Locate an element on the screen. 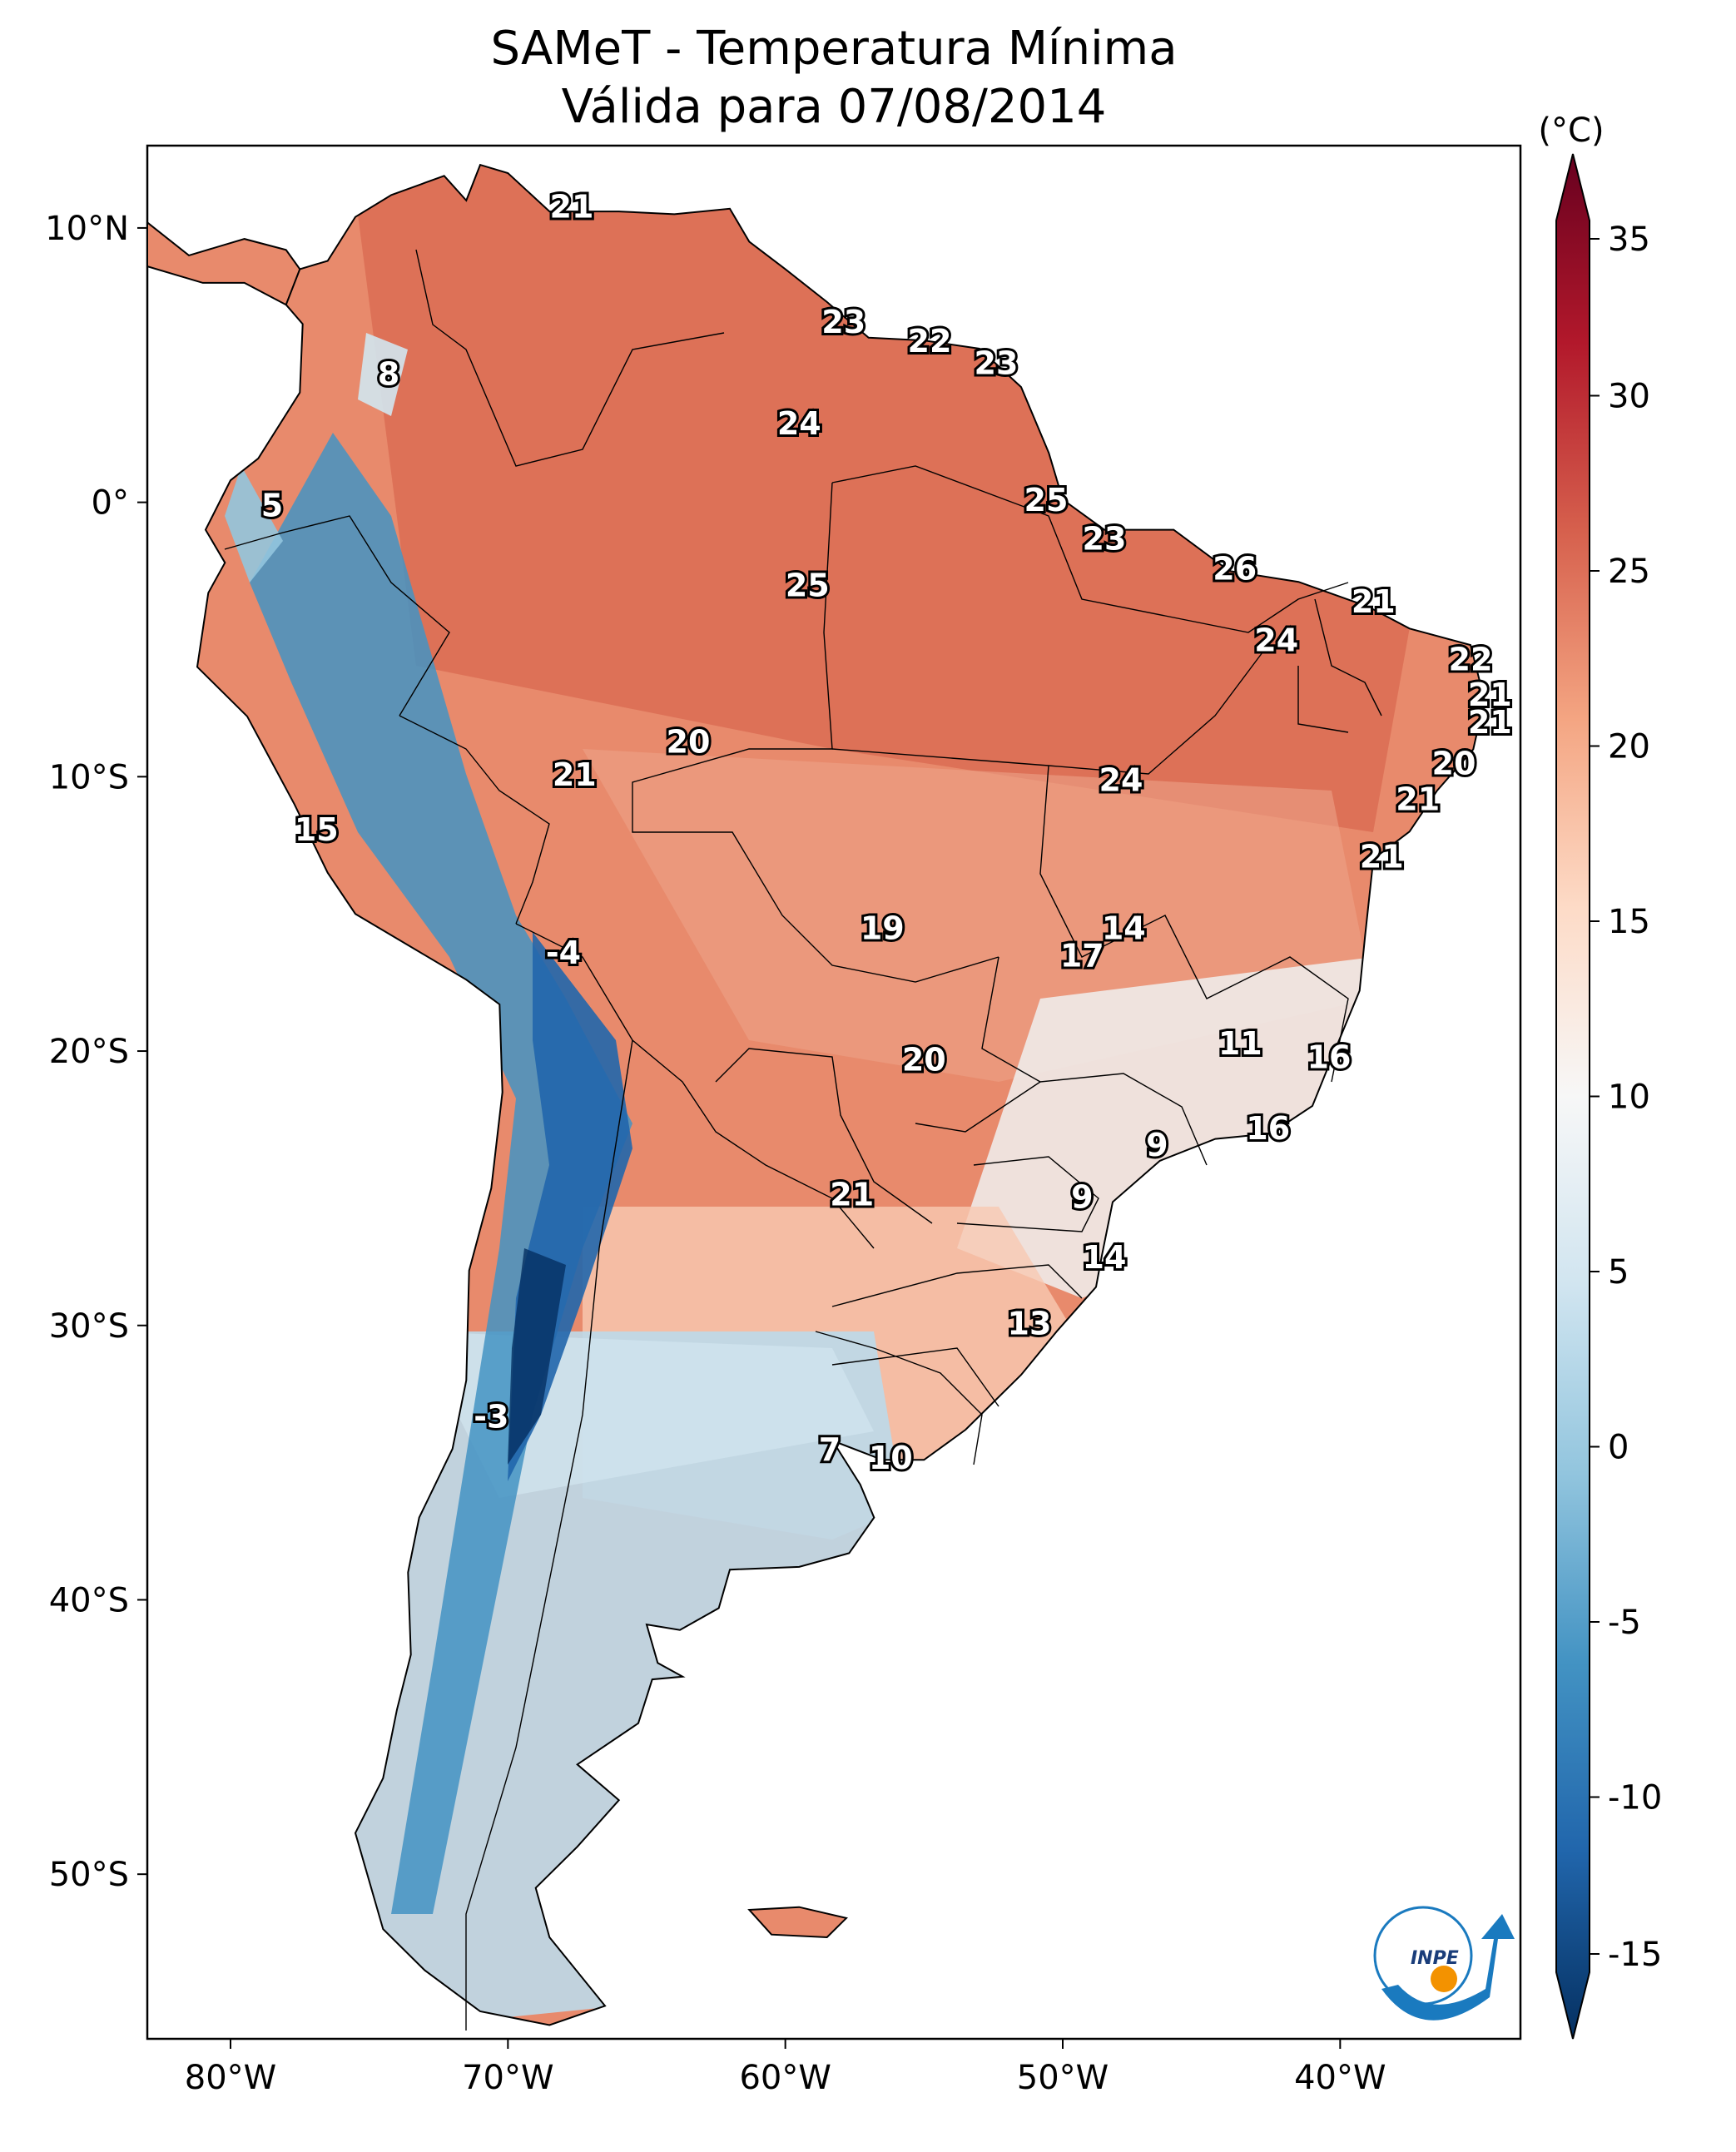  station-value-label: 19 is located at coordinates (883, 928).